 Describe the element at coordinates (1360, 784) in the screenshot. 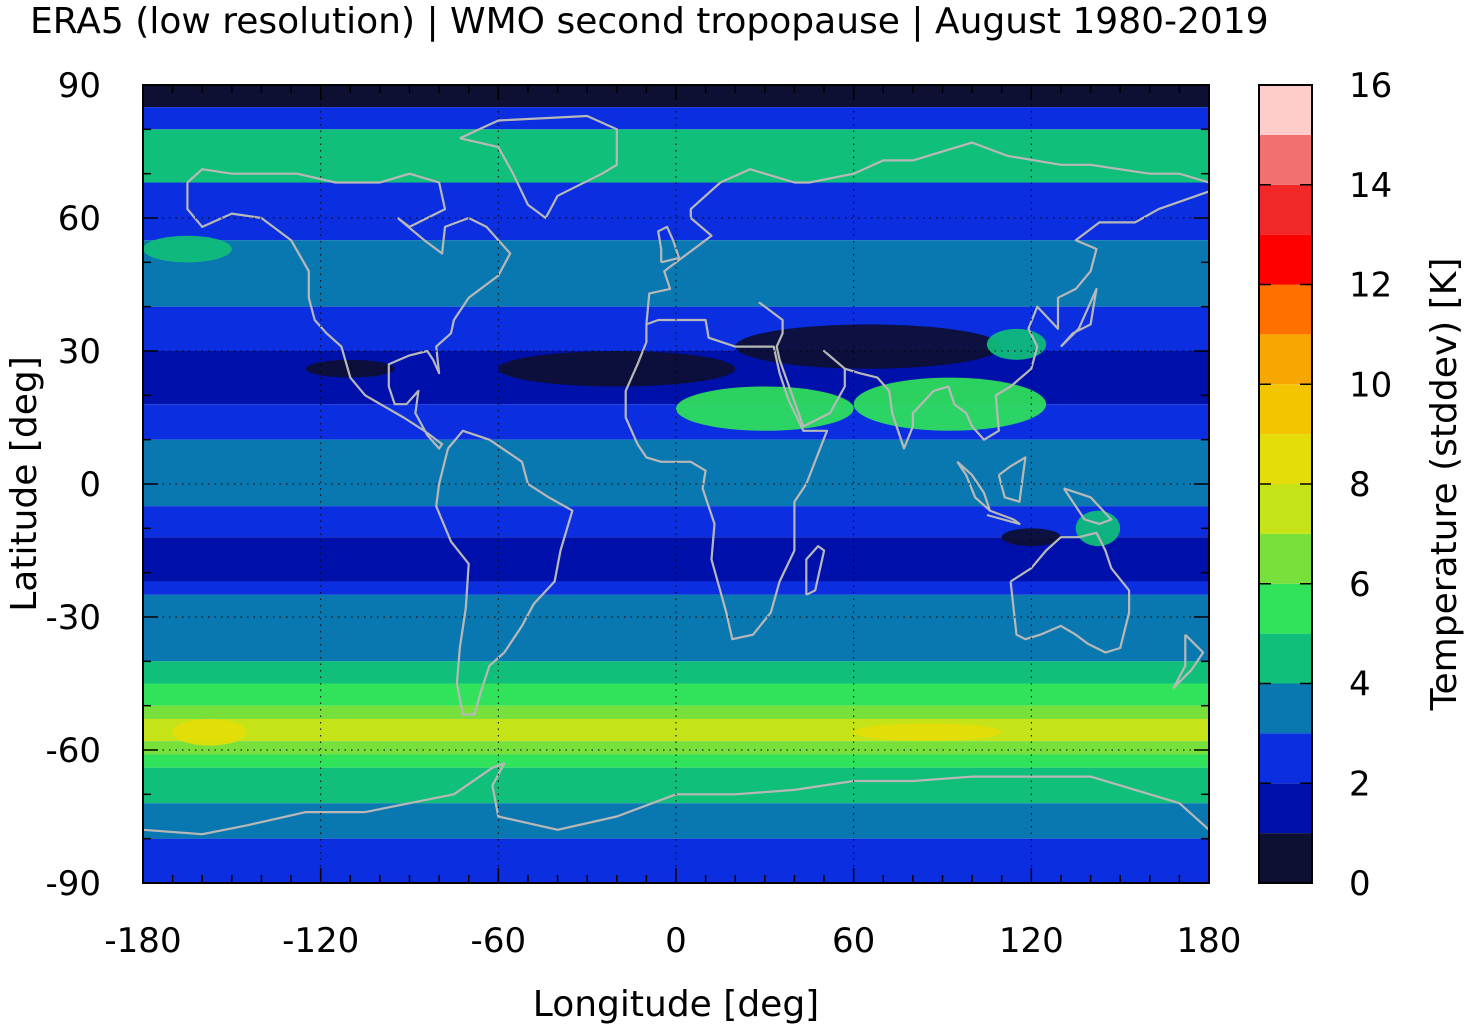

I see `colorbar-tick-label: 2` at that location.